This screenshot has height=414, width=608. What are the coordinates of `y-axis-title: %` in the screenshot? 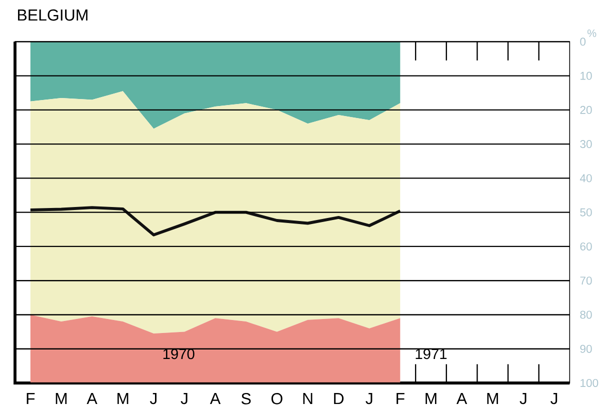 It's located at (591, 33).